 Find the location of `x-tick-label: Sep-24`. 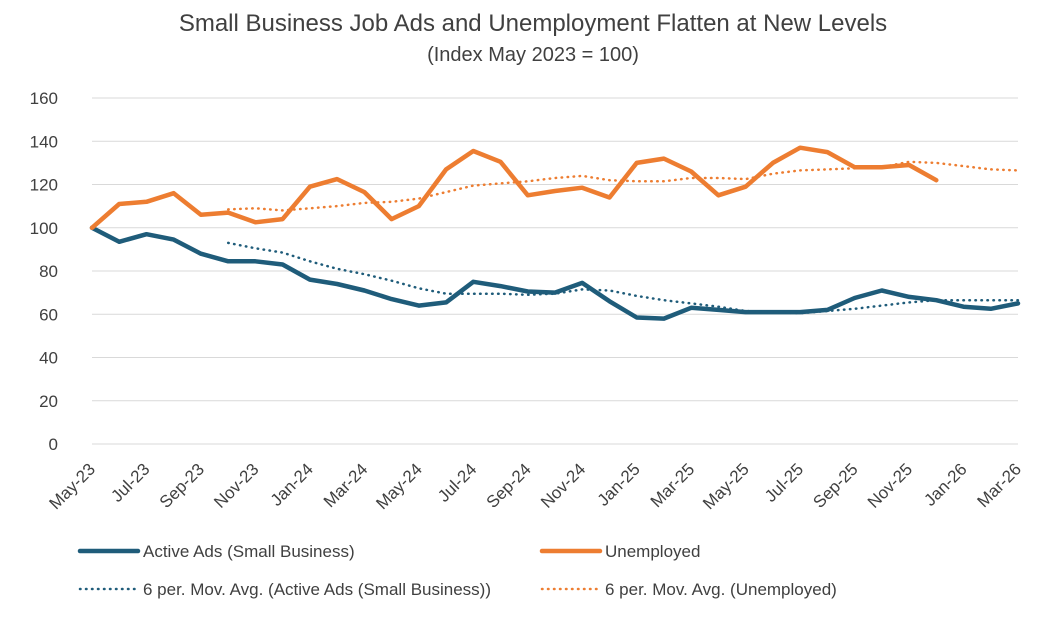

x-tick-label: Sep-24 is located at coordinates (509, 486).